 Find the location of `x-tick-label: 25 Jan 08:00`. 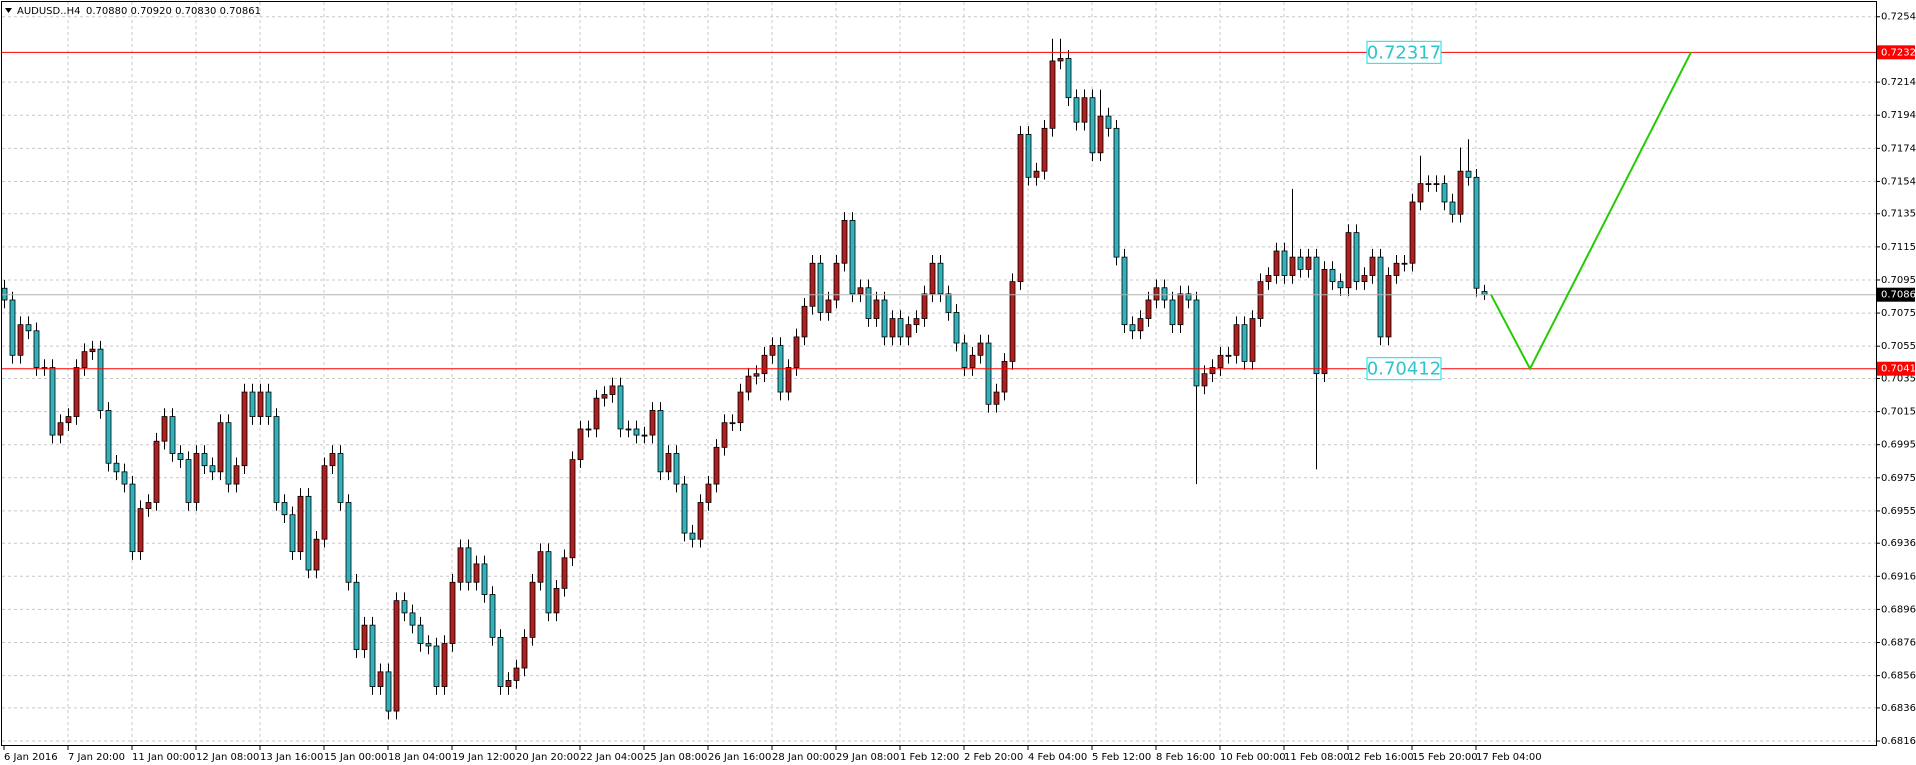

x-tick-label: 25 Jan 08:00 is located at coordinates (675, 757).